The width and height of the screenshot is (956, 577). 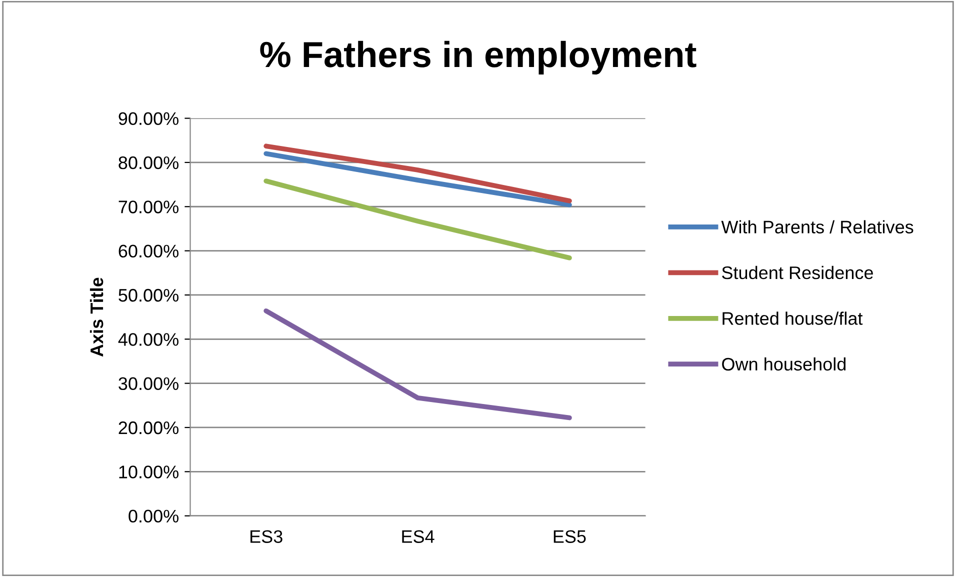 What do you see at coordinates (478, 57) in the screenshot?
I see `chart-title: % Fathers in employment` at bounding box center [478, 57].